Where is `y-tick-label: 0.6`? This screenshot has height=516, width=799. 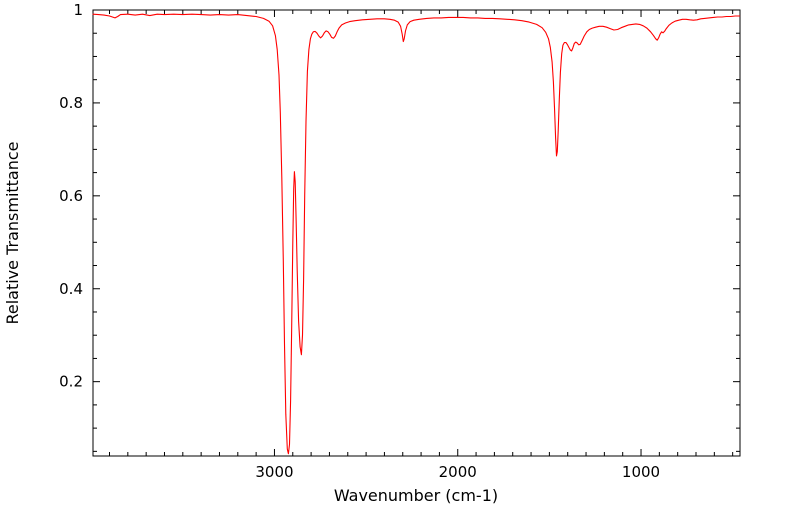 y-tick-label: 0.6 is located at coordinates (71, 196).